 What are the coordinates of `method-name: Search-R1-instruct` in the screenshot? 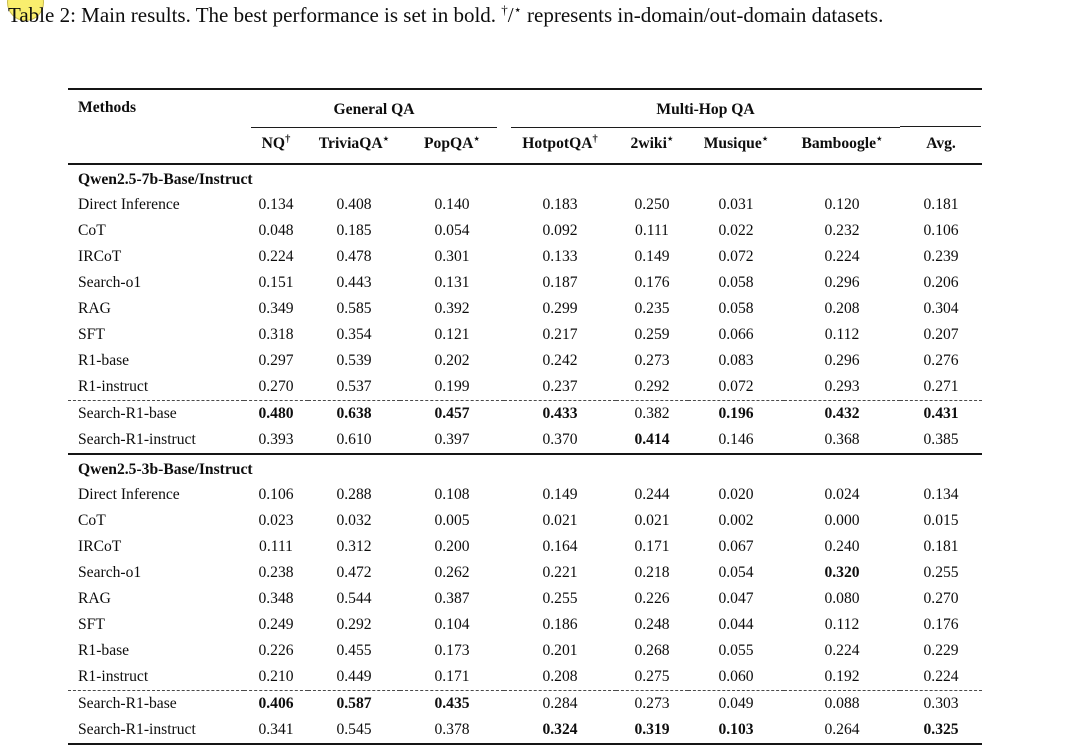 It's located at (137, 439).